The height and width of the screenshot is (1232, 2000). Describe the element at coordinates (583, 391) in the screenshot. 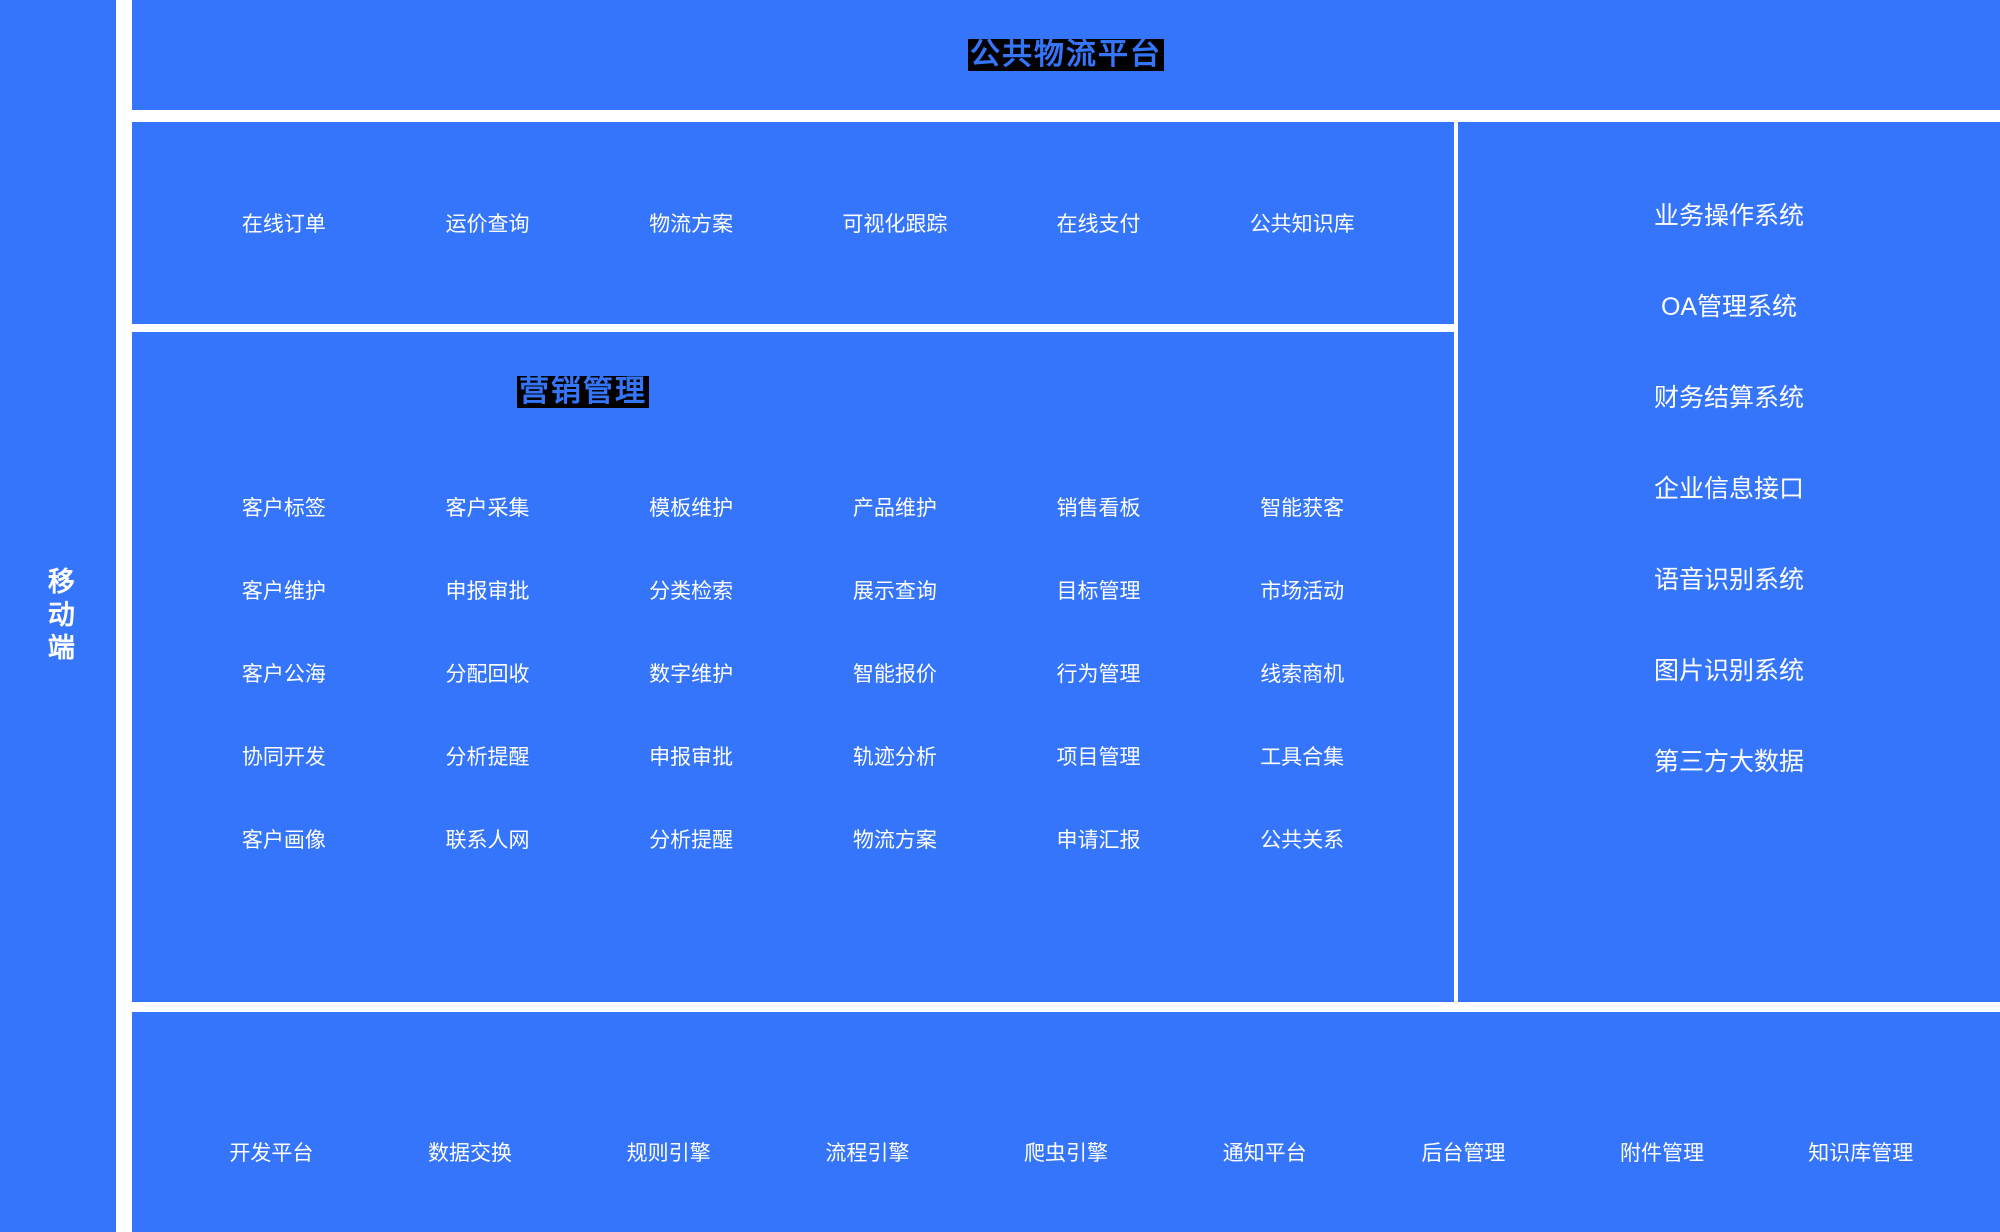

I see `marketing-section-title: 营销管理` at that location.